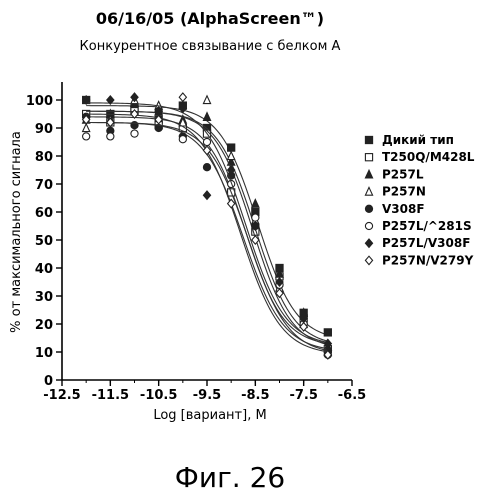 The image size is (487, 500). Describe the element at coordinates (44, 213) in the screenshot. I see `y-tick-label: 60` at that location.